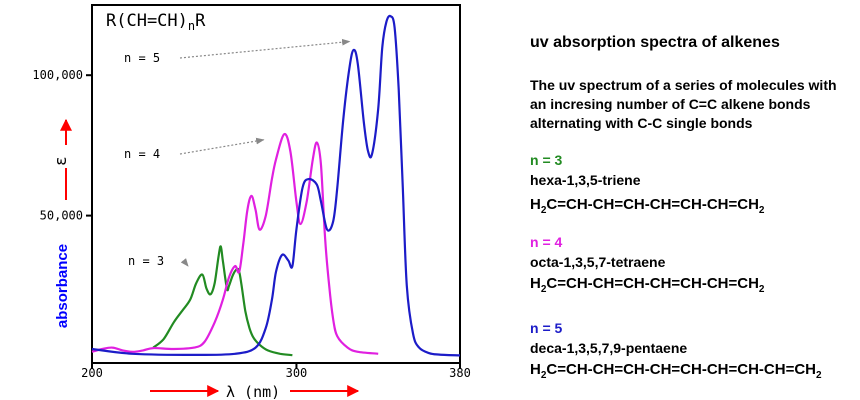  What do you see at coordinates (609, 348) in the screenshot?
I see `entry-n5-name: deca-1,3,5,7,9-pentaene` at bounding box center [609, 348].